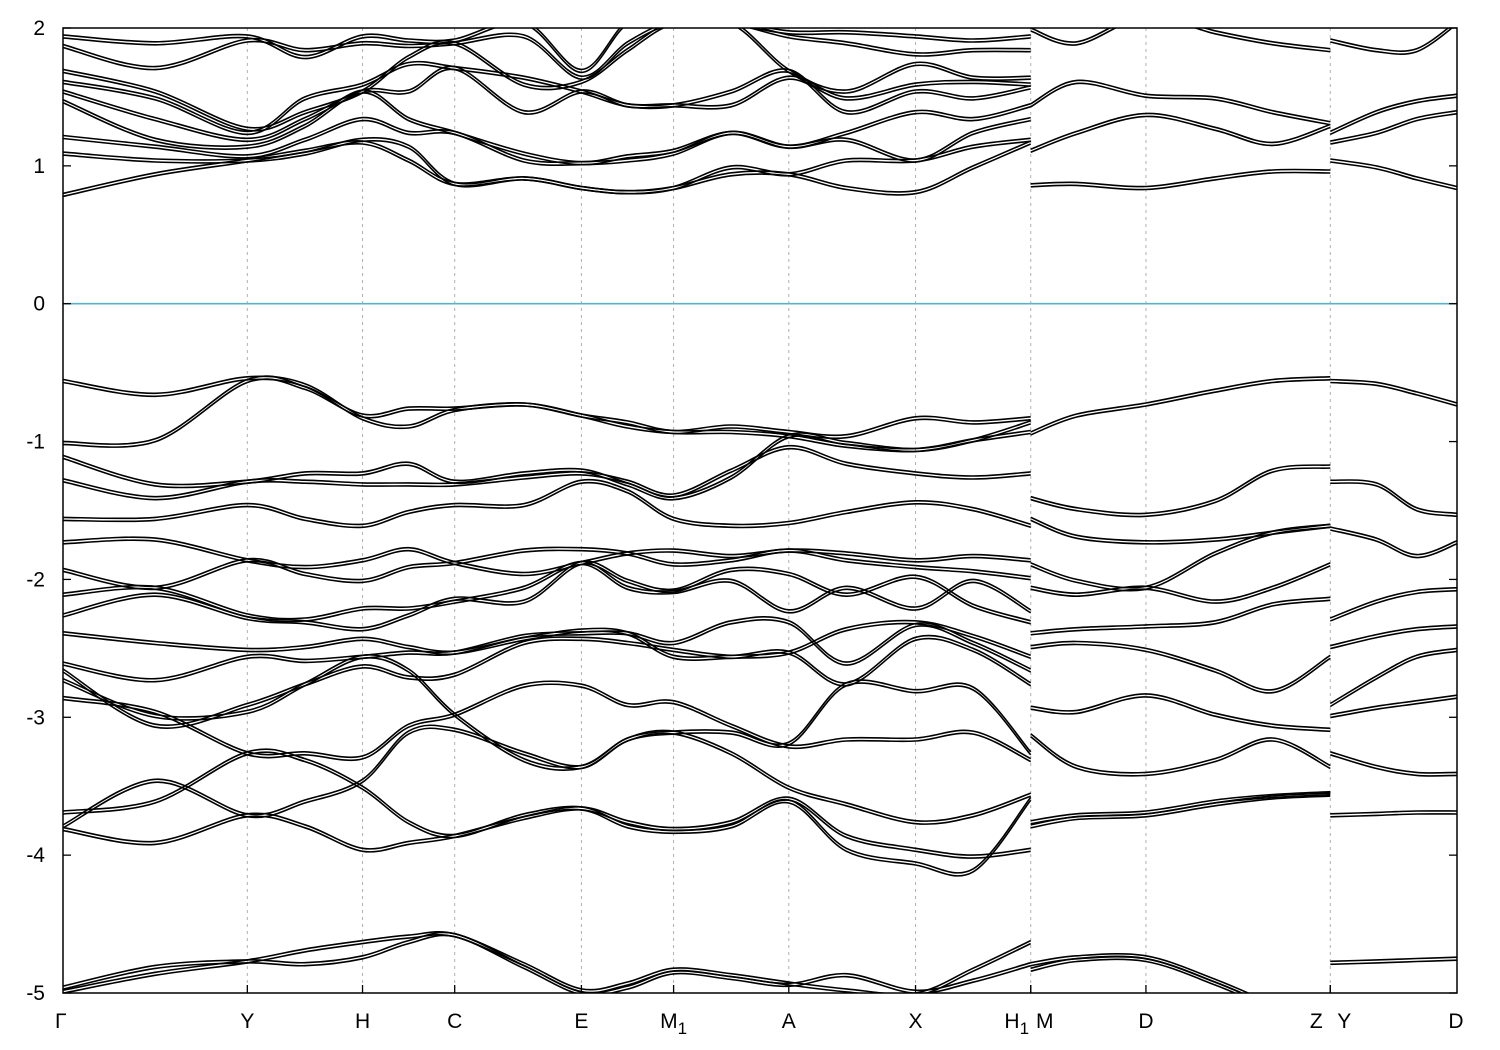  I want to click on y-tick-label: -4, so click(35, 855).